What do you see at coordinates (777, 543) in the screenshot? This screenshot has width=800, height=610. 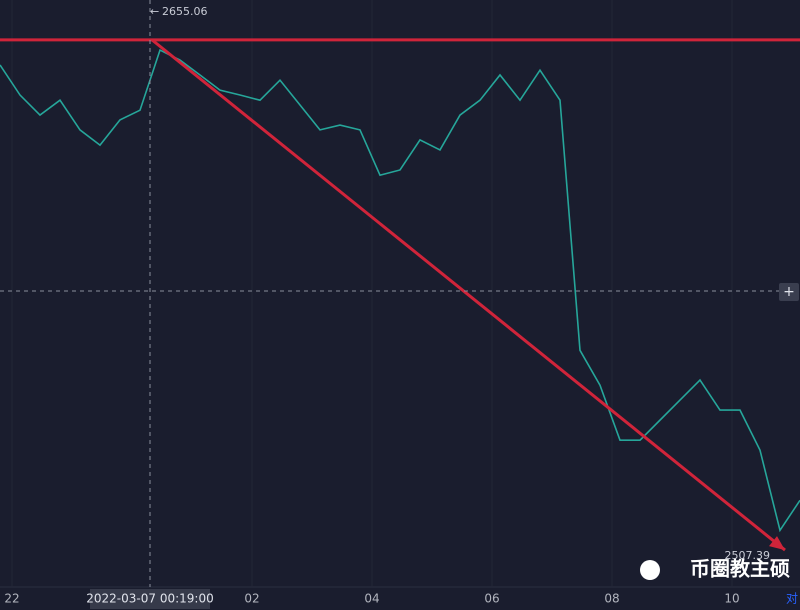 I see `trend-arrowhead` at bounding box center [777, 543].